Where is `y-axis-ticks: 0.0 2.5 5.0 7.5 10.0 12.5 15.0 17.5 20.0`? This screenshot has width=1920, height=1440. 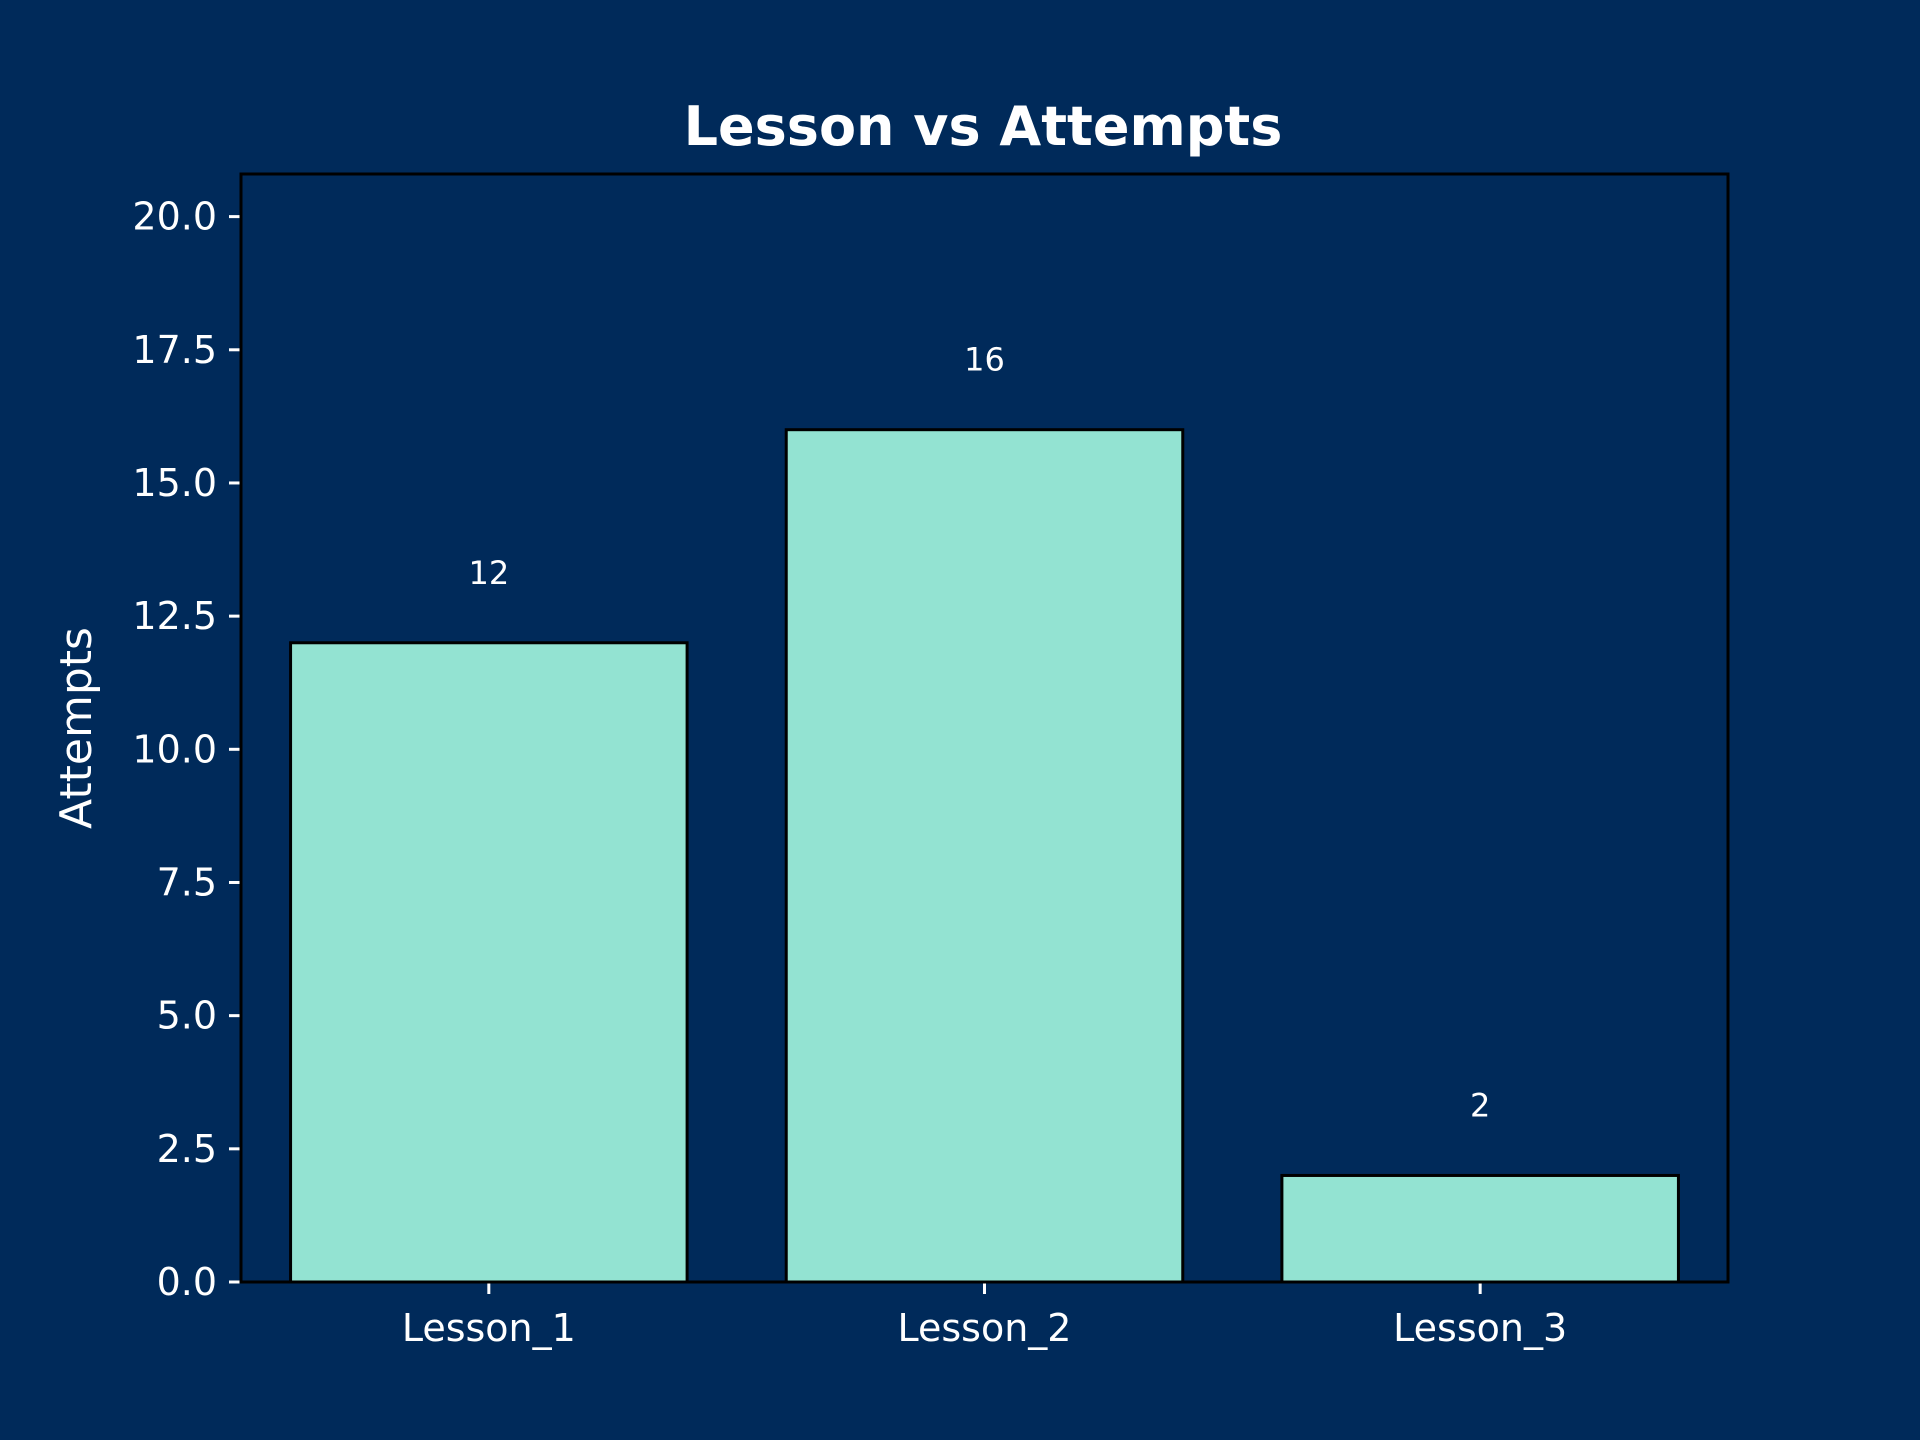
y-axis-ticks: 0.0 2.5 5.0 7.5 10.0 12.5 15.0 17.5 20.0 is located at coordinates (186, 749).